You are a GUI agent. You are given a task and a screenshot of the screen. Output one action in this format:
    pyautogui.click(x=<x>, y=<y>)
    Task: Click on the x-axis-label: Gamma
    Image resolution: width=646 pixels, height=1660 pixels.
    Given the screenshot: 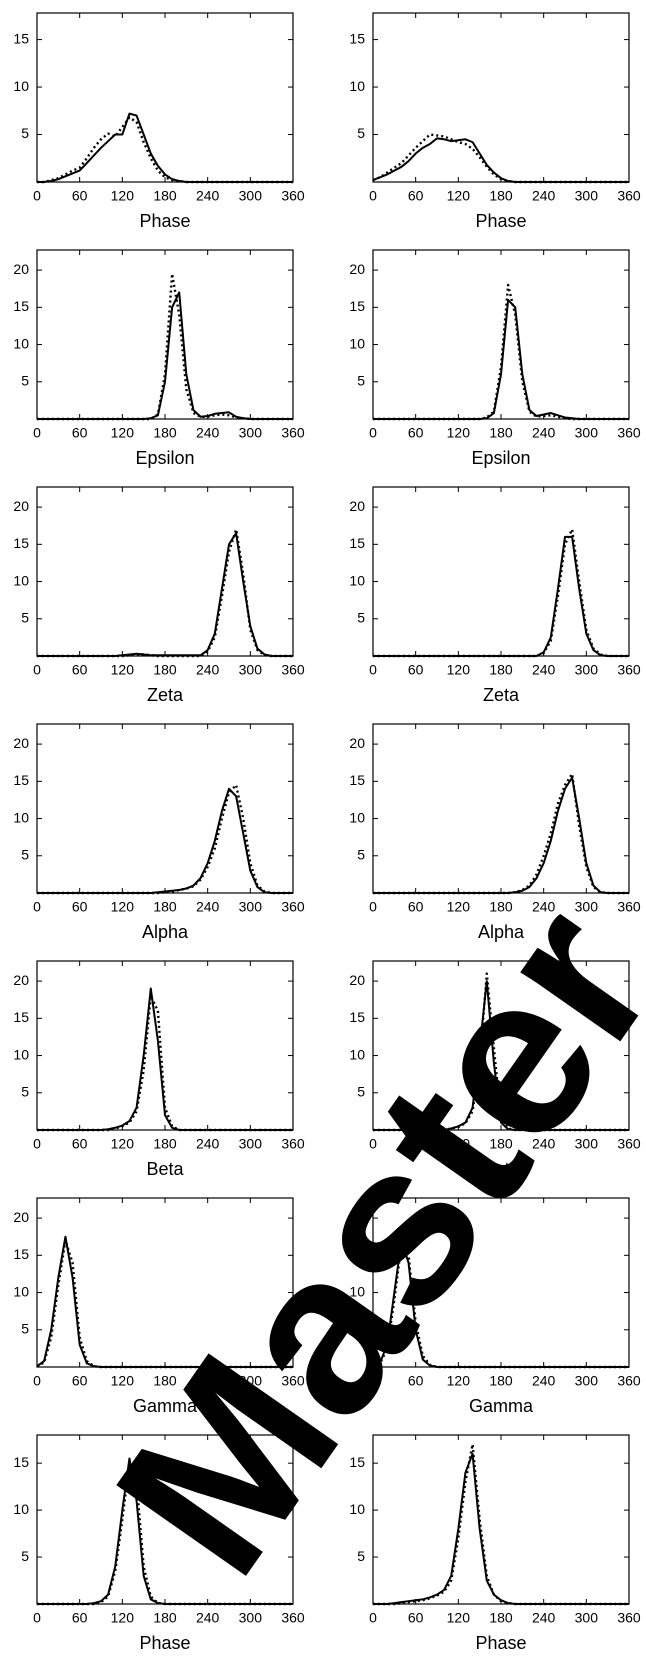 What is the action you would take?
    pyautogui.click(x=501, y=1406)
    